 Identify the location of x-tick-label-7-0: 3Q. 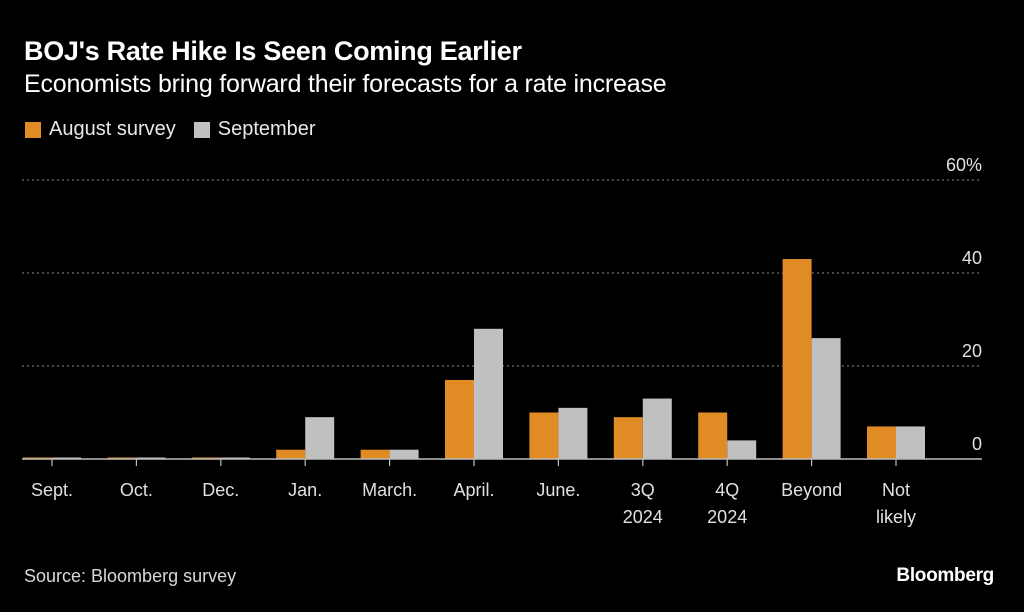
(643, 490).